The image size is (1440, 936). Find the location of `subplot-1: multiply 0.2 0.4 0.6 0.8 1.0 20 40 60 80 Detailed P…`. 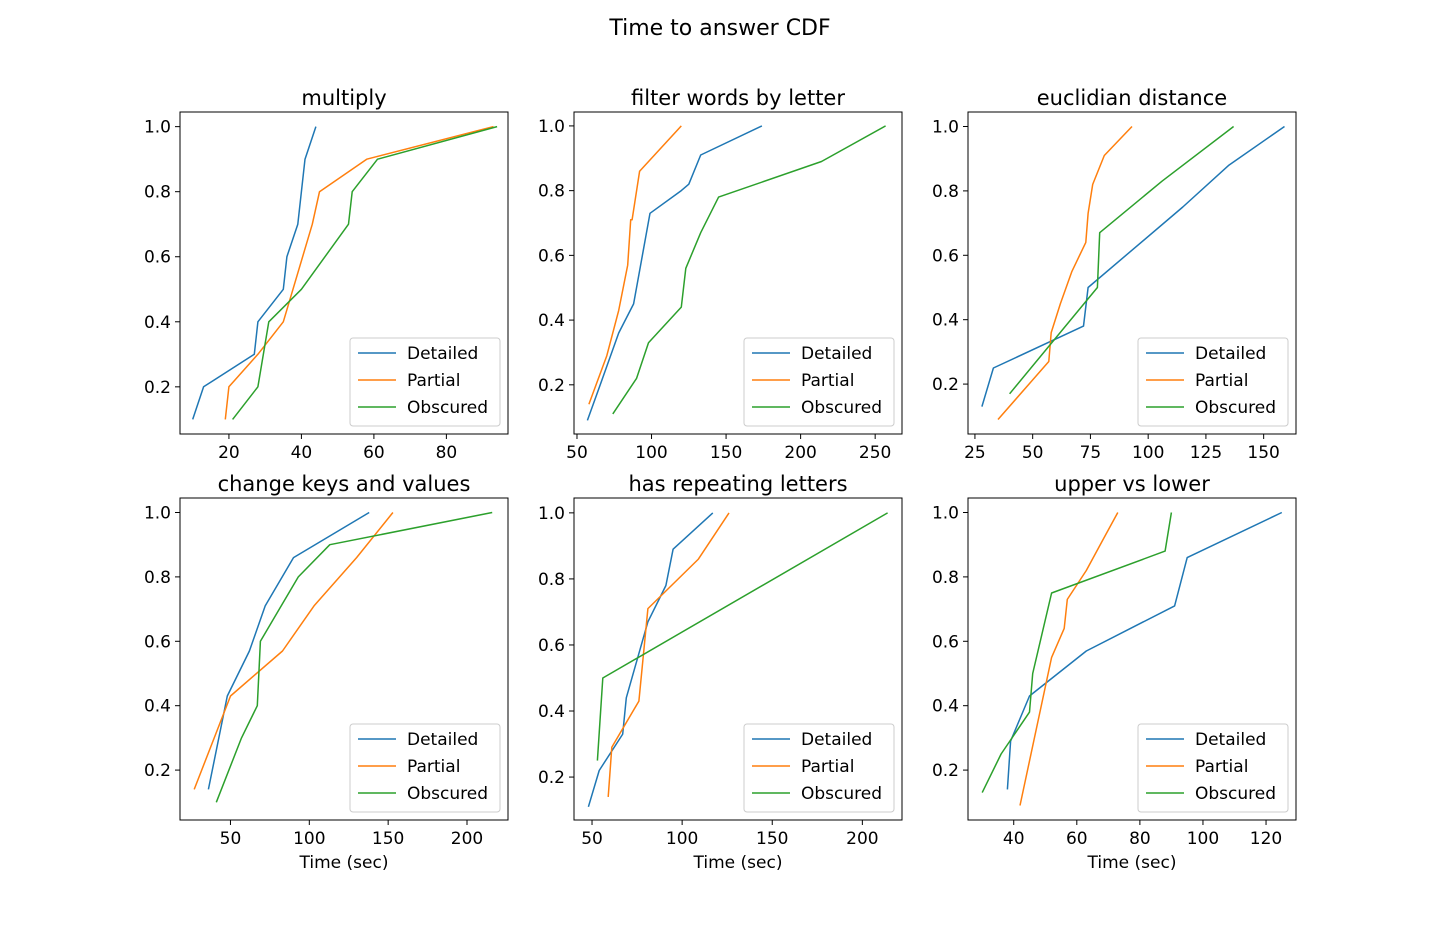

subplot-1: multiply 0.2 0.4 0.6 0.8 1.0 20 40 60 80 Detailed P… is located at coordinates (326, 274).